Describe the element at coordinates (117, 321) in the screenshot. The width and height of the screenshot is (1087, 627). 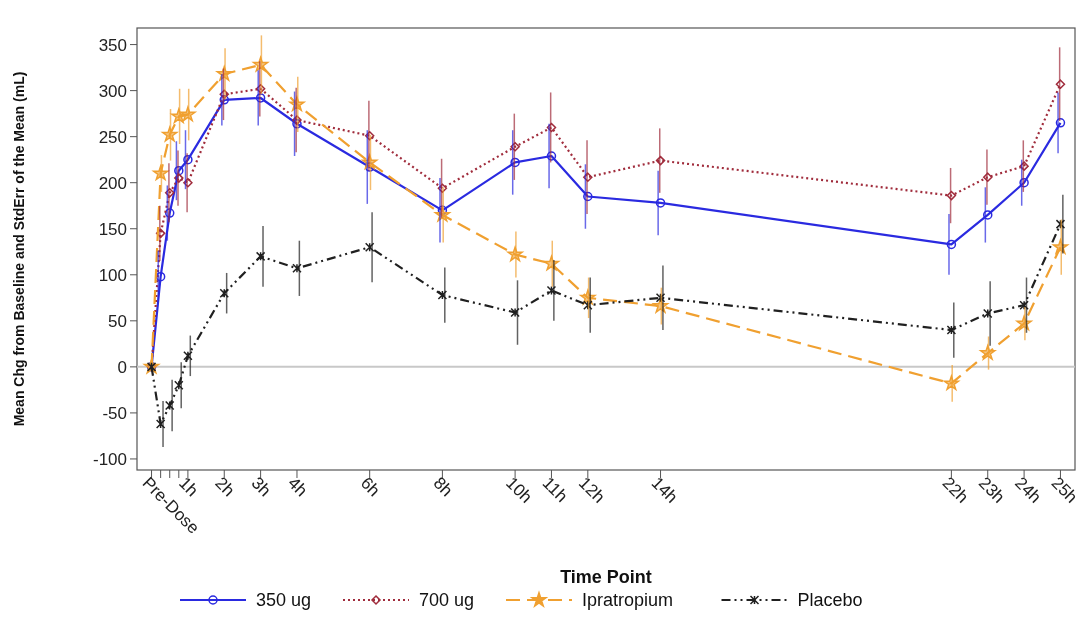
I see `y-tick-label: 50` at that location.